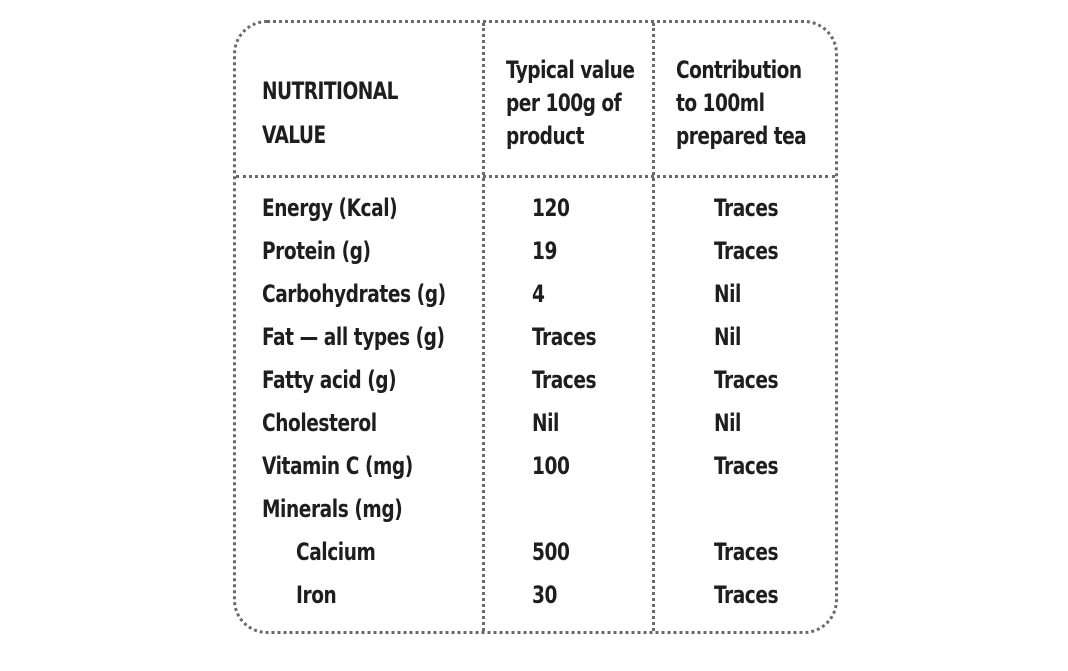 The width and height of the screenshot is (1068, 671). I want to click on header-divider, so click(535, 176).